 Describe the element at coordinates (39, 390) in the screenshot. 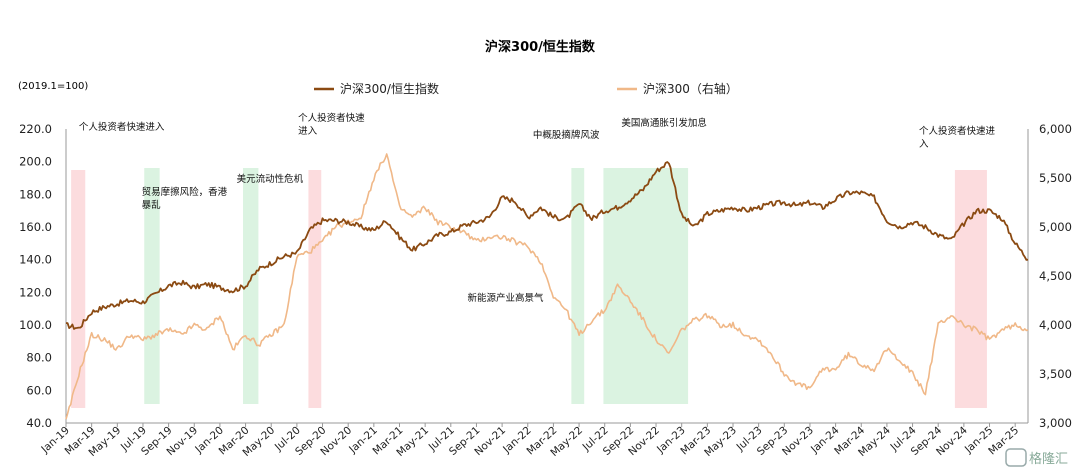

I see `left-tick-label: 60.0` at that location.